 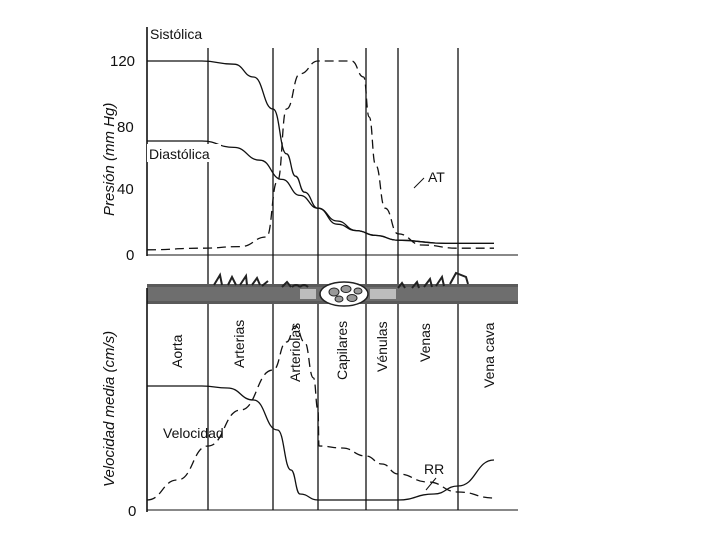 I want to click on velocidad-line, so click(x=321, y=443).